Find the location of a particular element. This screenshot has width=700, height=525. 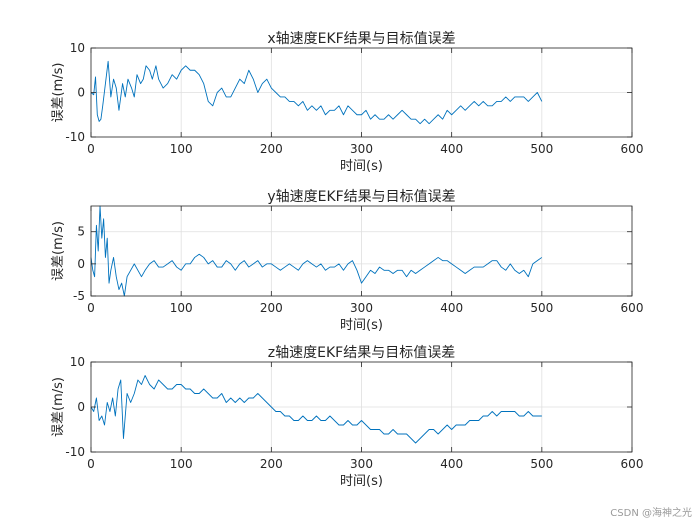

subplot-title: z轴速度EKF结果与目标值误差 is located at coordinates (361, 353).